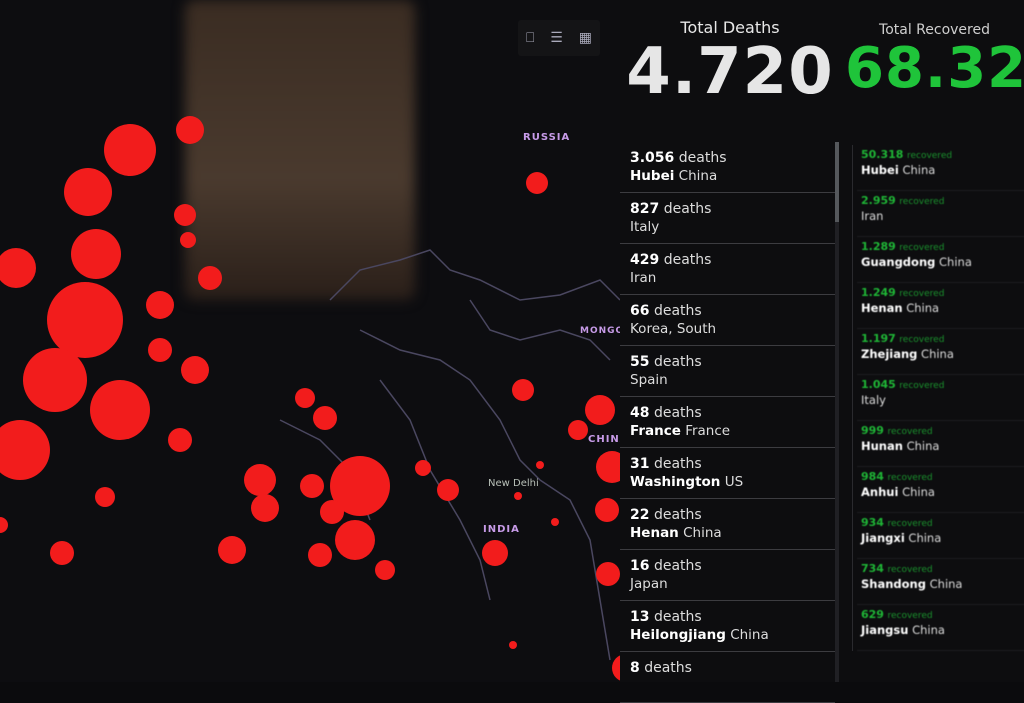 This screenshot has width=1024, height=703. I want to click on count: 66, so click(640, 311).